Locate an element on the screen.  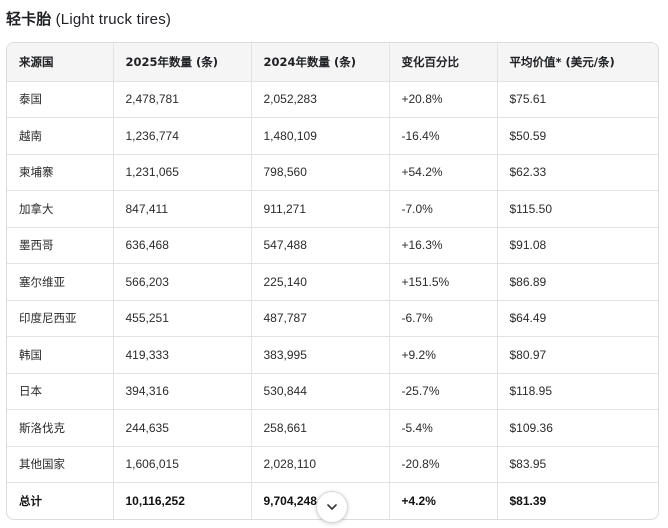
table-row: 柬埔寨 1,231,065 798,560 +54.2% $62.33 is located at coordinates (332, 172).